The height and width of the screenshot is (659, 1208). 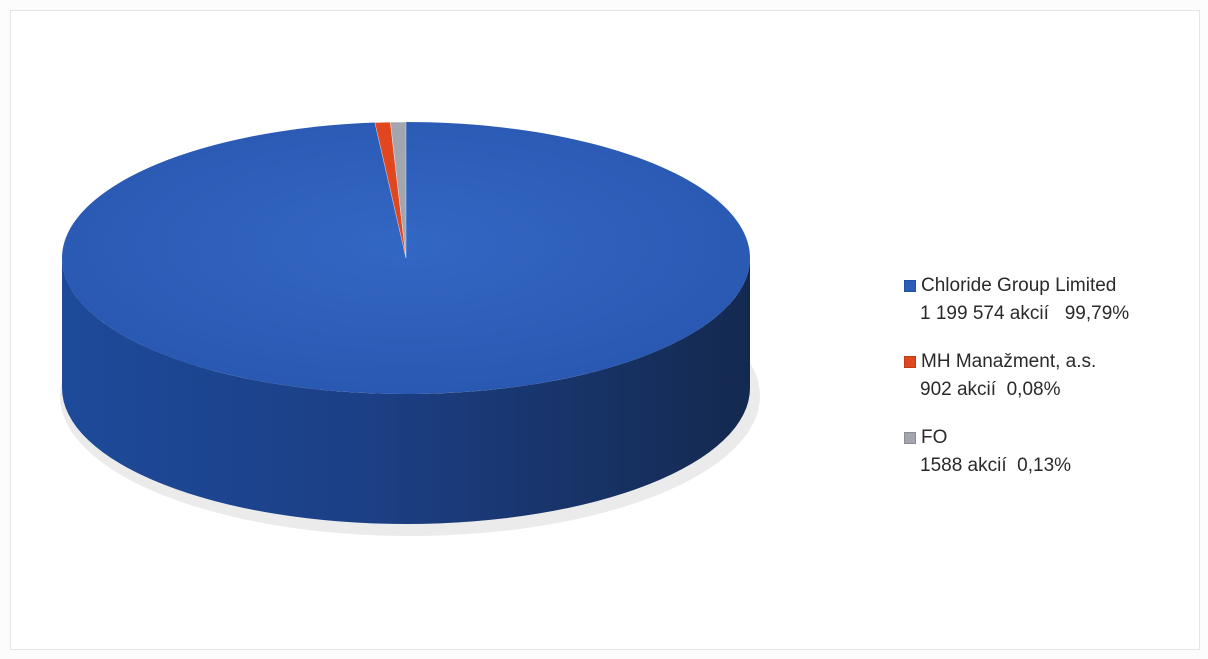 What do you see at coordinates (910, 286) in the screenshot?
I see `legend-swatch-chloride` at bounding box center [910, 286].